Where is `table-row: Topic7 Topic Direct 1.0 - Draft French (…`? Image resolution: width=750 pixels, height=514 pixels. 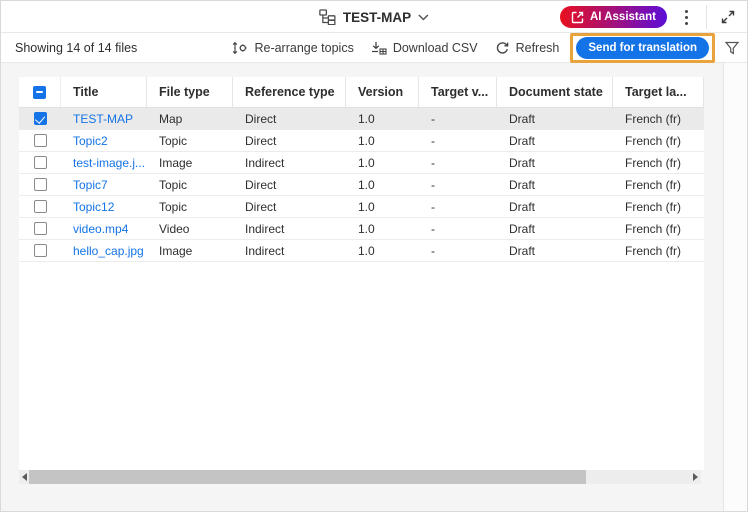 table-row: Topic7 Topic Direct 1.0 - Draft French (… is located at coordinates (361, 185).